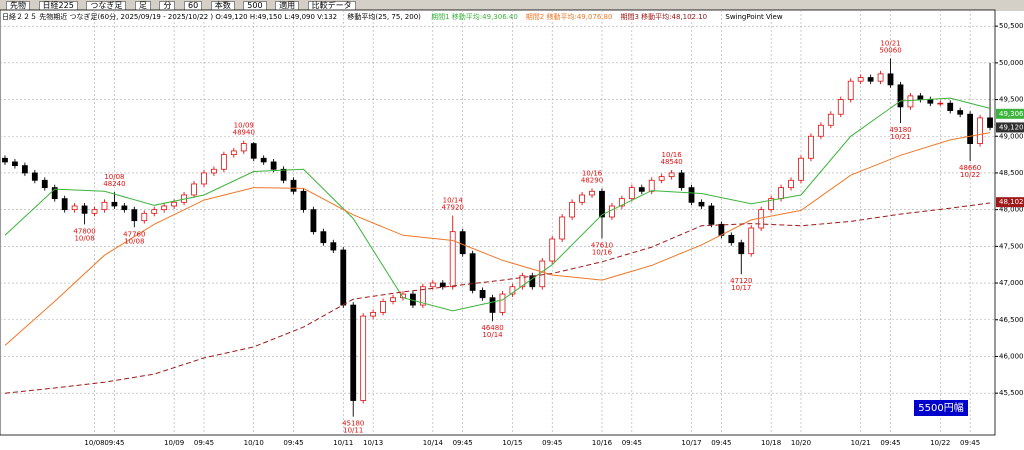  What do you see at coordinates (569, 17) in the screenshot?
I see `legend-entry: 期間2 移動平均:49,076.80` at bounding box center [569, 17].